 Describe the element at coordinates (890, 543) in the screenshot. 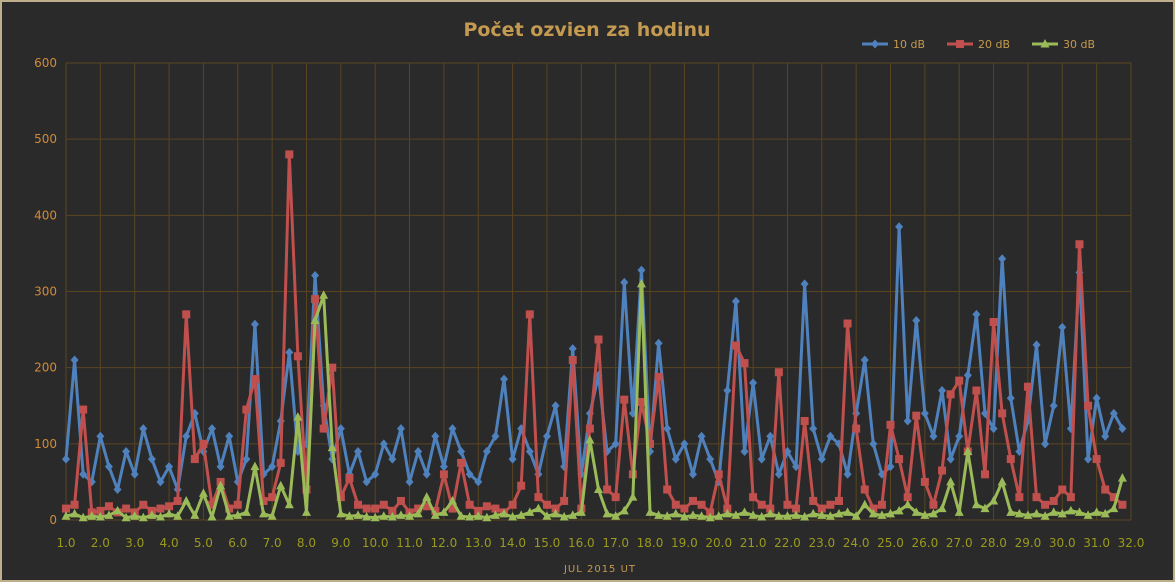

I see `x-tick-label: 25.0` at that location.